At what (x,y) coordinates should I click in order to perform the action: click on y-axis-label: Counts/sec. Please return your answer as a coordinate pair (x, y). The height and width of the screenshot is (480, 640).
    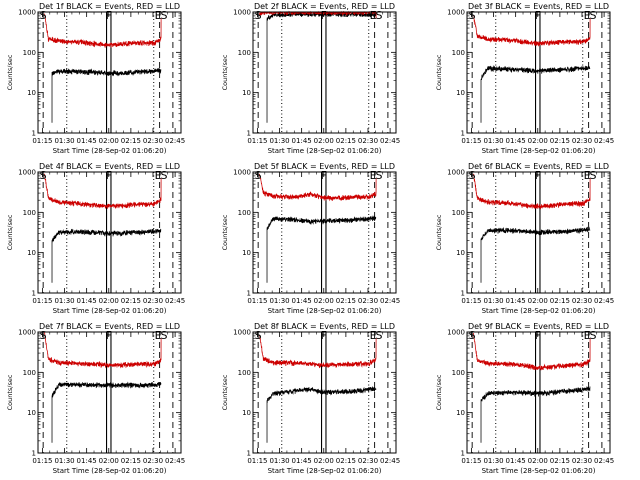
    Looking at the image, I should click on (439, 392).